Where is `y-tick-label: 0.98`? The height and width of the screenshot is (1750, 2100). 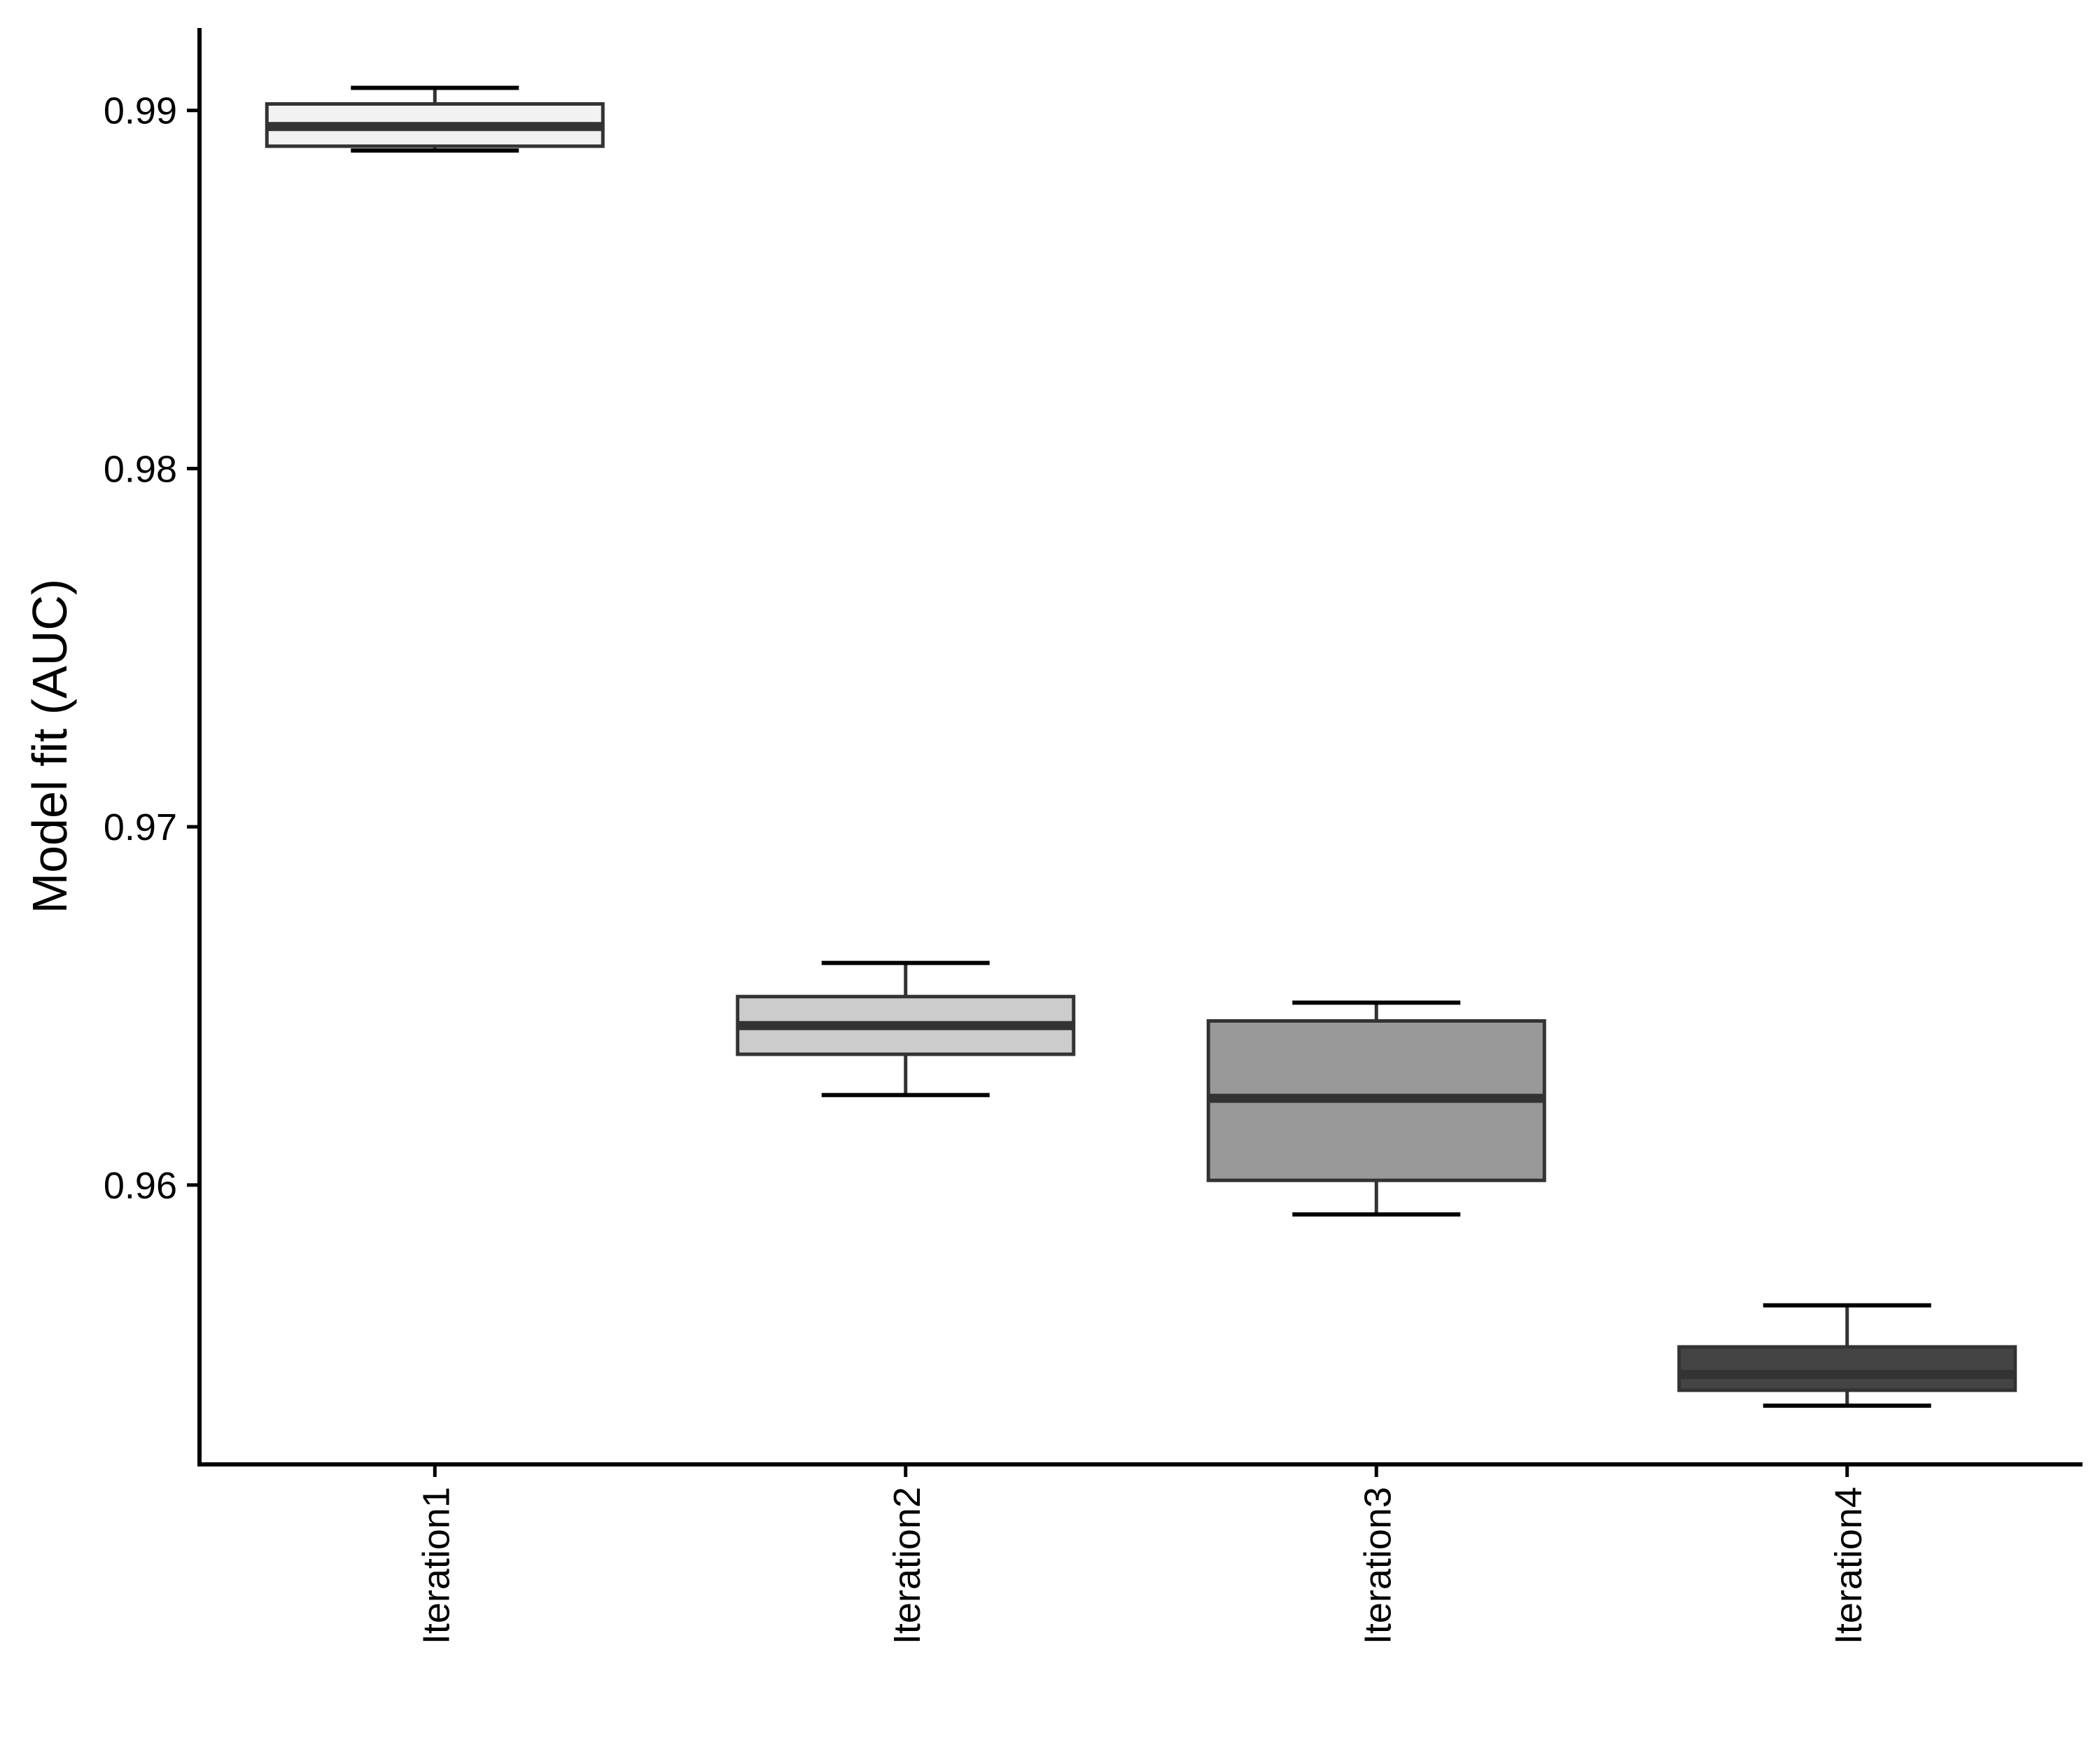
y-tick-label: 0.98 is located at coordinates (140, 469).